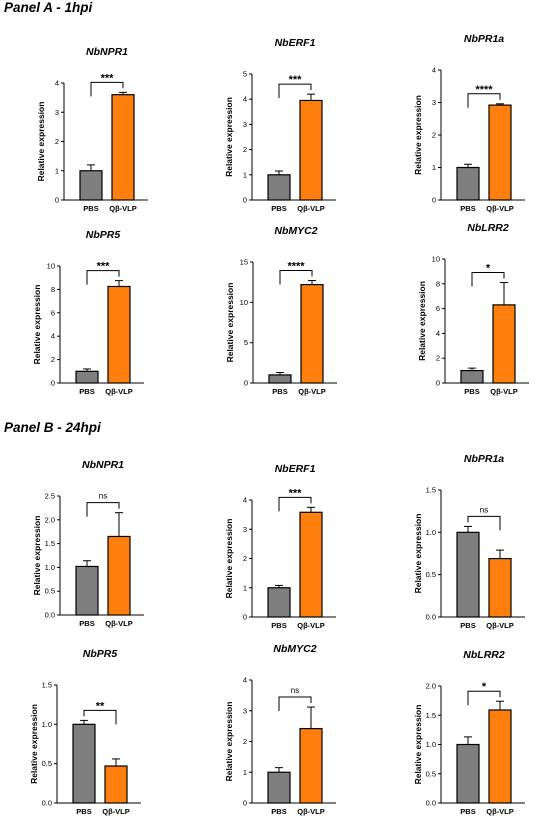  Describe the element at coordinates (47, 763) in the screenshot. I see `chart-10-y-tick-label: 0.5` at that location.